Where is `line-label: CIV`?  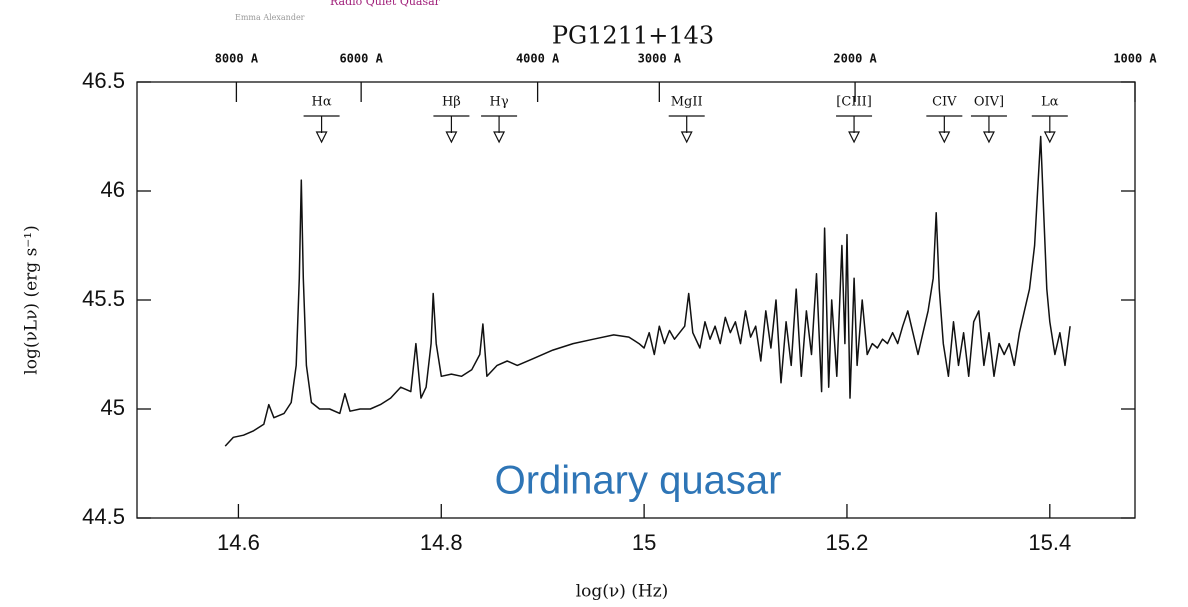
line-label: CIV is located at coordinates (944, 102).